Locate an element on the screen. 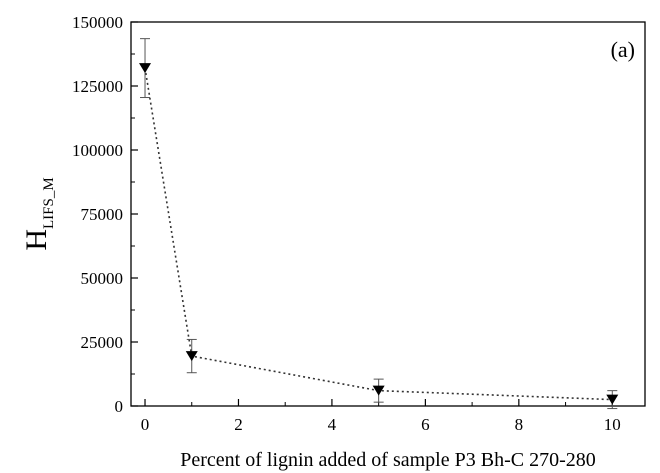 The width and height of the screenshot is (660, 473). y-tick-label: 0 is located at coordinates (119, 406).